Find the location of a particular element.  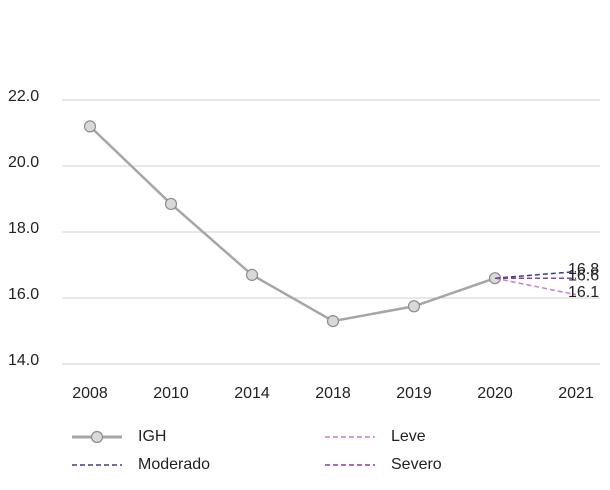

y-tick-label: 16.0 is located at coordinates (23, 294).